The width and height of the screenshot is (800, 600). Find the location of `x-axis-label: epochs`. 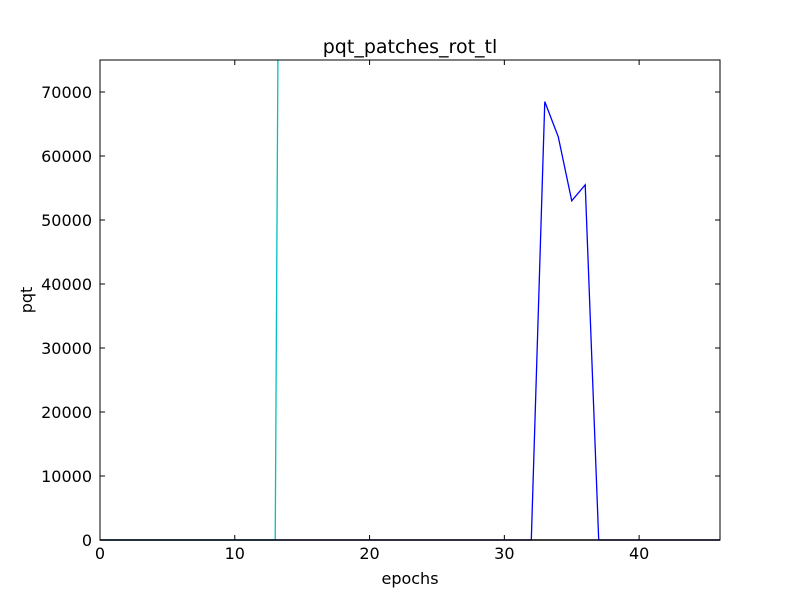

x-axis-label: epochs is located at coordinates (409, 578).